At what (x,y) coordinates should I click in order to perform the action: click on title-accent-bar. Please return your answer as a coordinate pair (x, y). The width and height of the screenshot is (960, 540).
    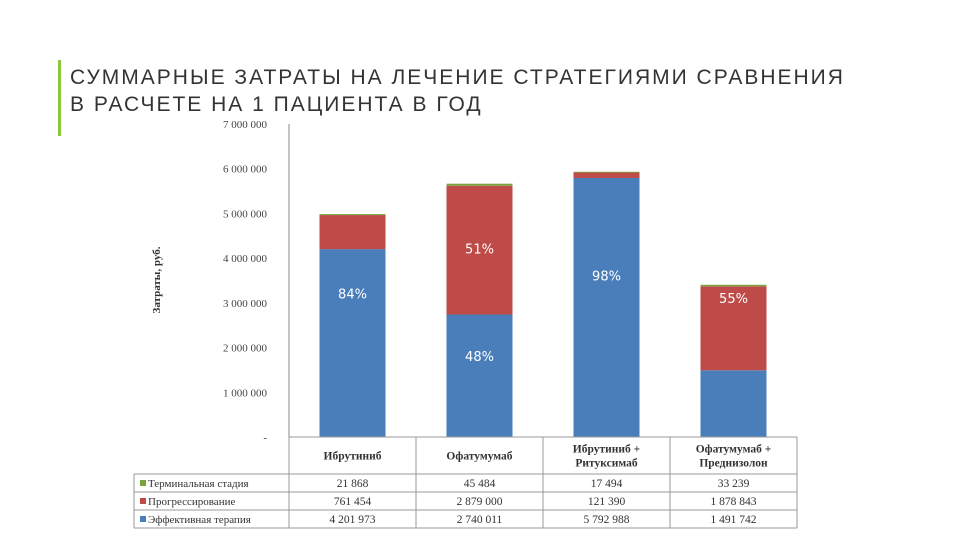
    Looking at the image, I should click on (59, 98).